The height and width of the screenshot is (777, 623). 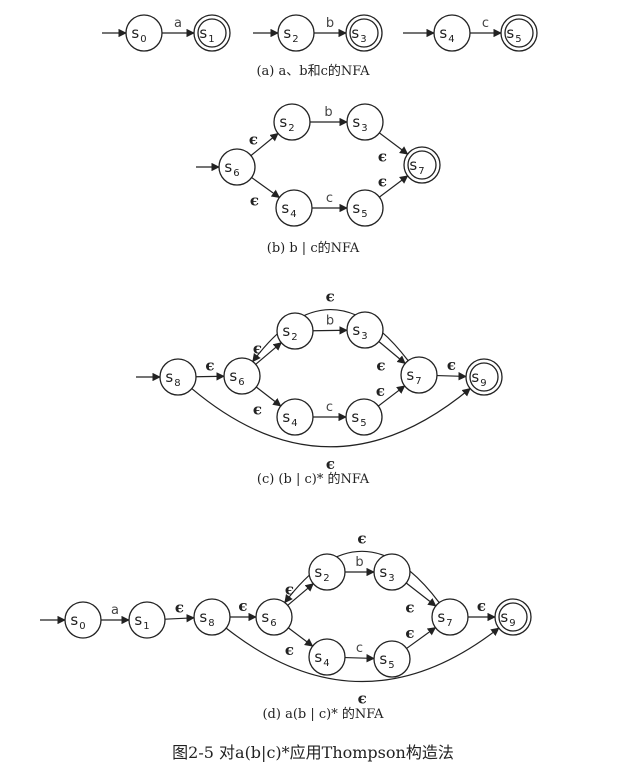 What do you see at coordinates (313, 752) in the screenshot?
I see `figure-caption: 图2-5 对a(b|c)*应用Thompson构造法` at bounding box center [313, 752].